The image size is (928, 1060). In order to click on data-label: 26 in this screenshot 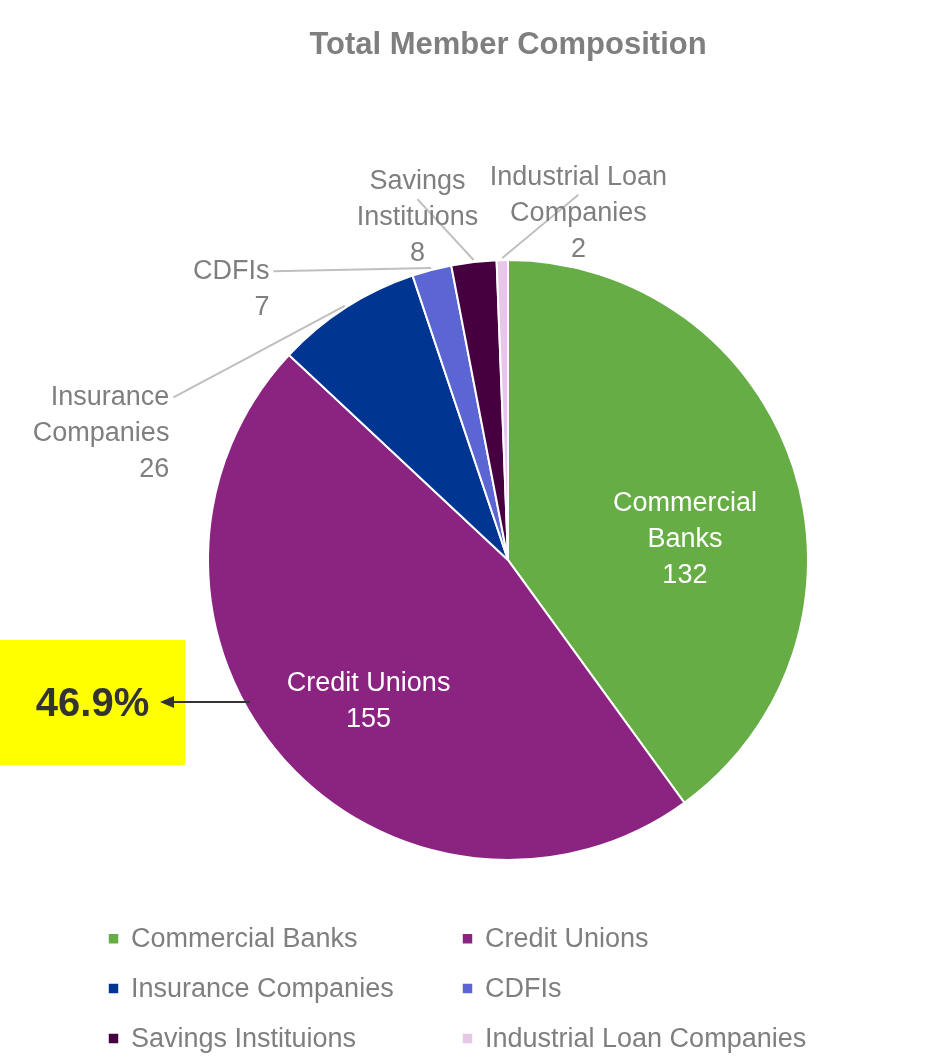, I will do `click(154, 468)`.